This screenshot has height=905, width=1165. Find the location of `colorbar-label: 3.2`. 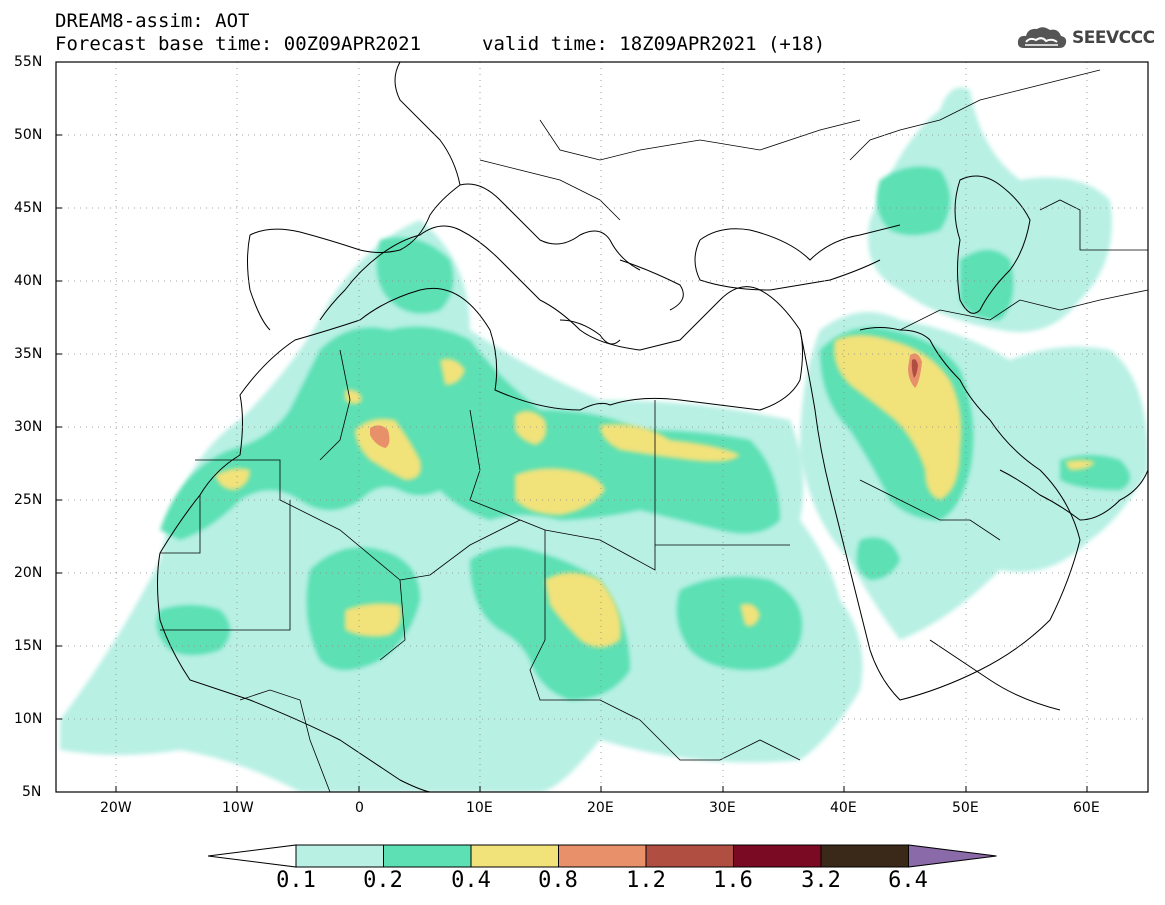

colorbar-label: 3.2 is located at coordinates (821, 880).